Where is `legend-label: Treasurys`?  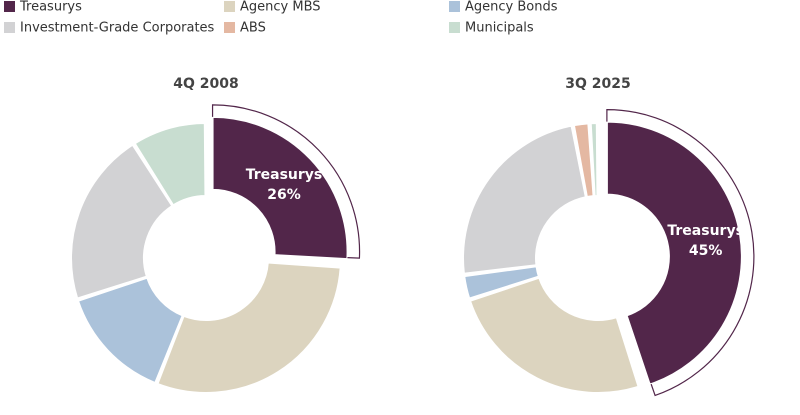 legend-label: Treasurys is located at coordinates (50, 7).